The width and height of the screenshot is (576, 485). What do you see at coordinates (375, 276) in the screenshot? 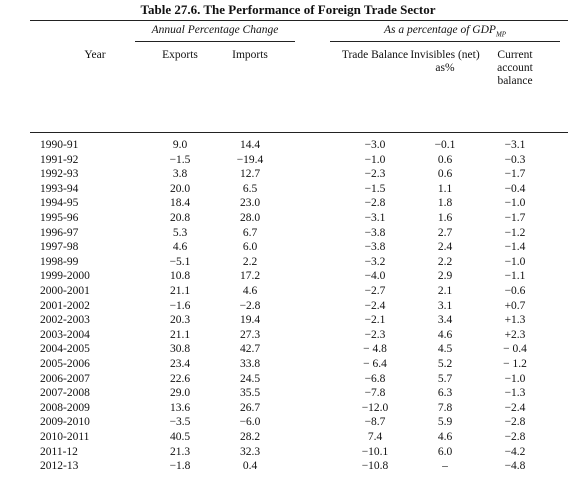
I see `value-cell: −4.0` at bounding box center [375, 276].